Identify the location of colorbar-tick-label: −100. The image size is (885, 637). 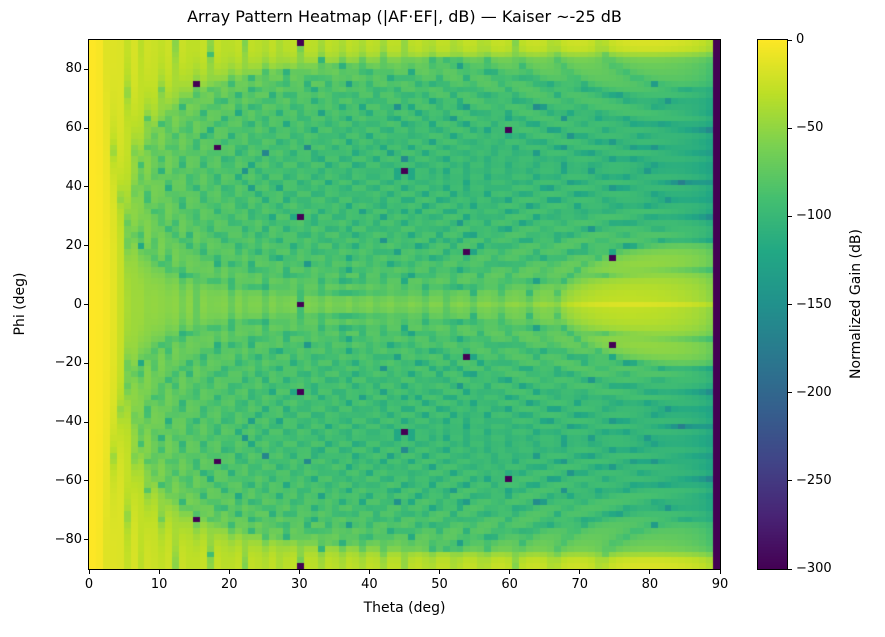
(814, 216).